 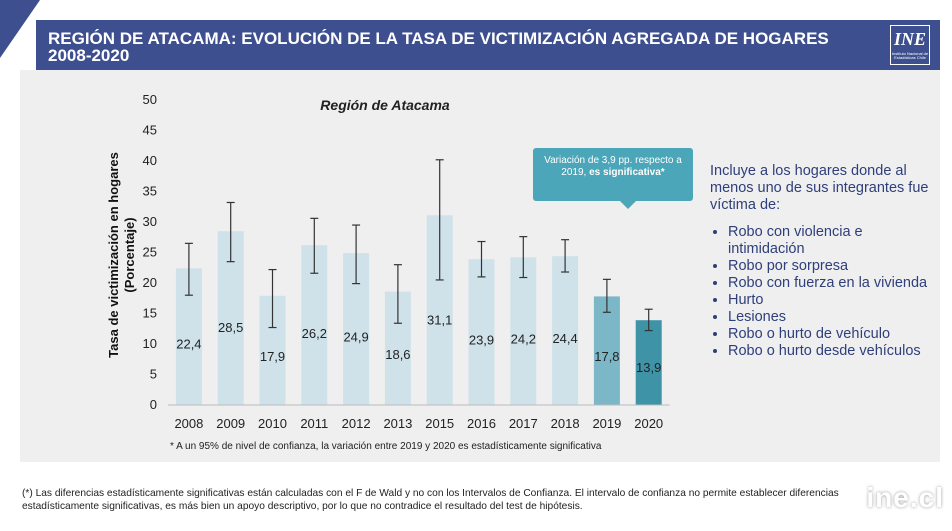 I want to click on y-tick-label: 10, so click(x=150, y=343).